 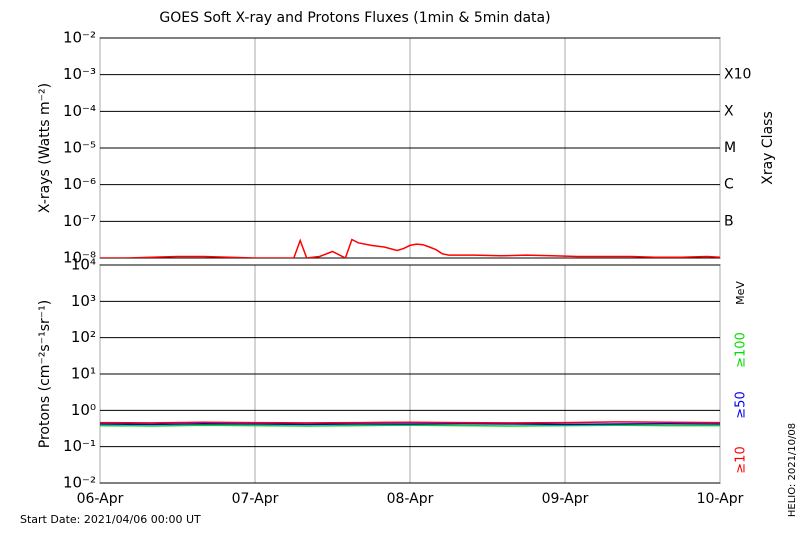 What do you see at coordinates (79, 221) in the screenshot?
I see `y-tick-label: 10⁻⁷` at bounding box center [79, 221].